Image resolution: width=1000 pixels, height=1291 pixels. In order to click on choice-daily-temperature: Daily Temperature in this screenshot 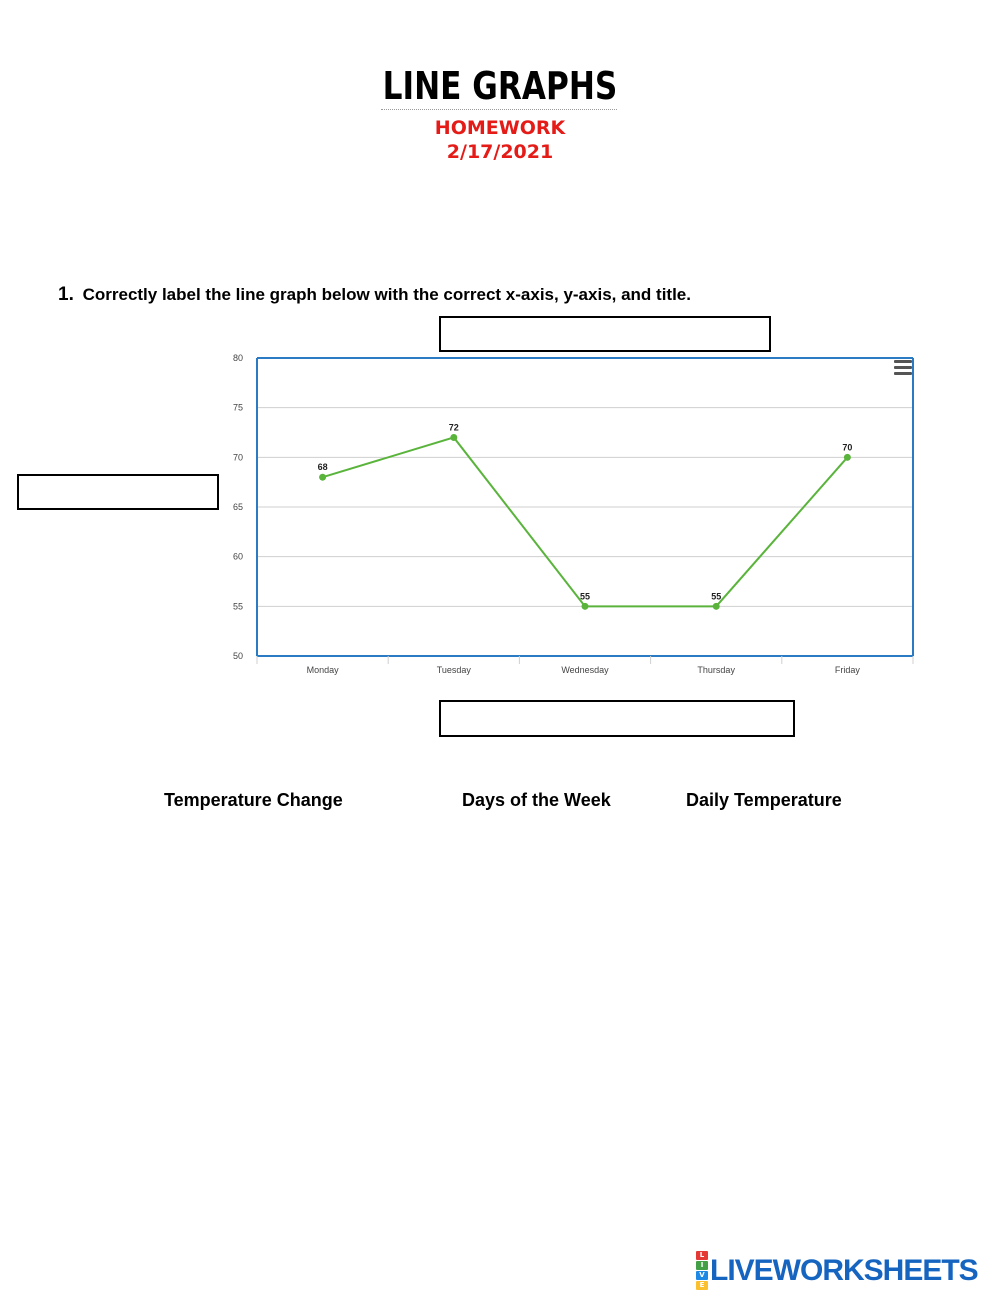, I will do `click(764, 800)`.